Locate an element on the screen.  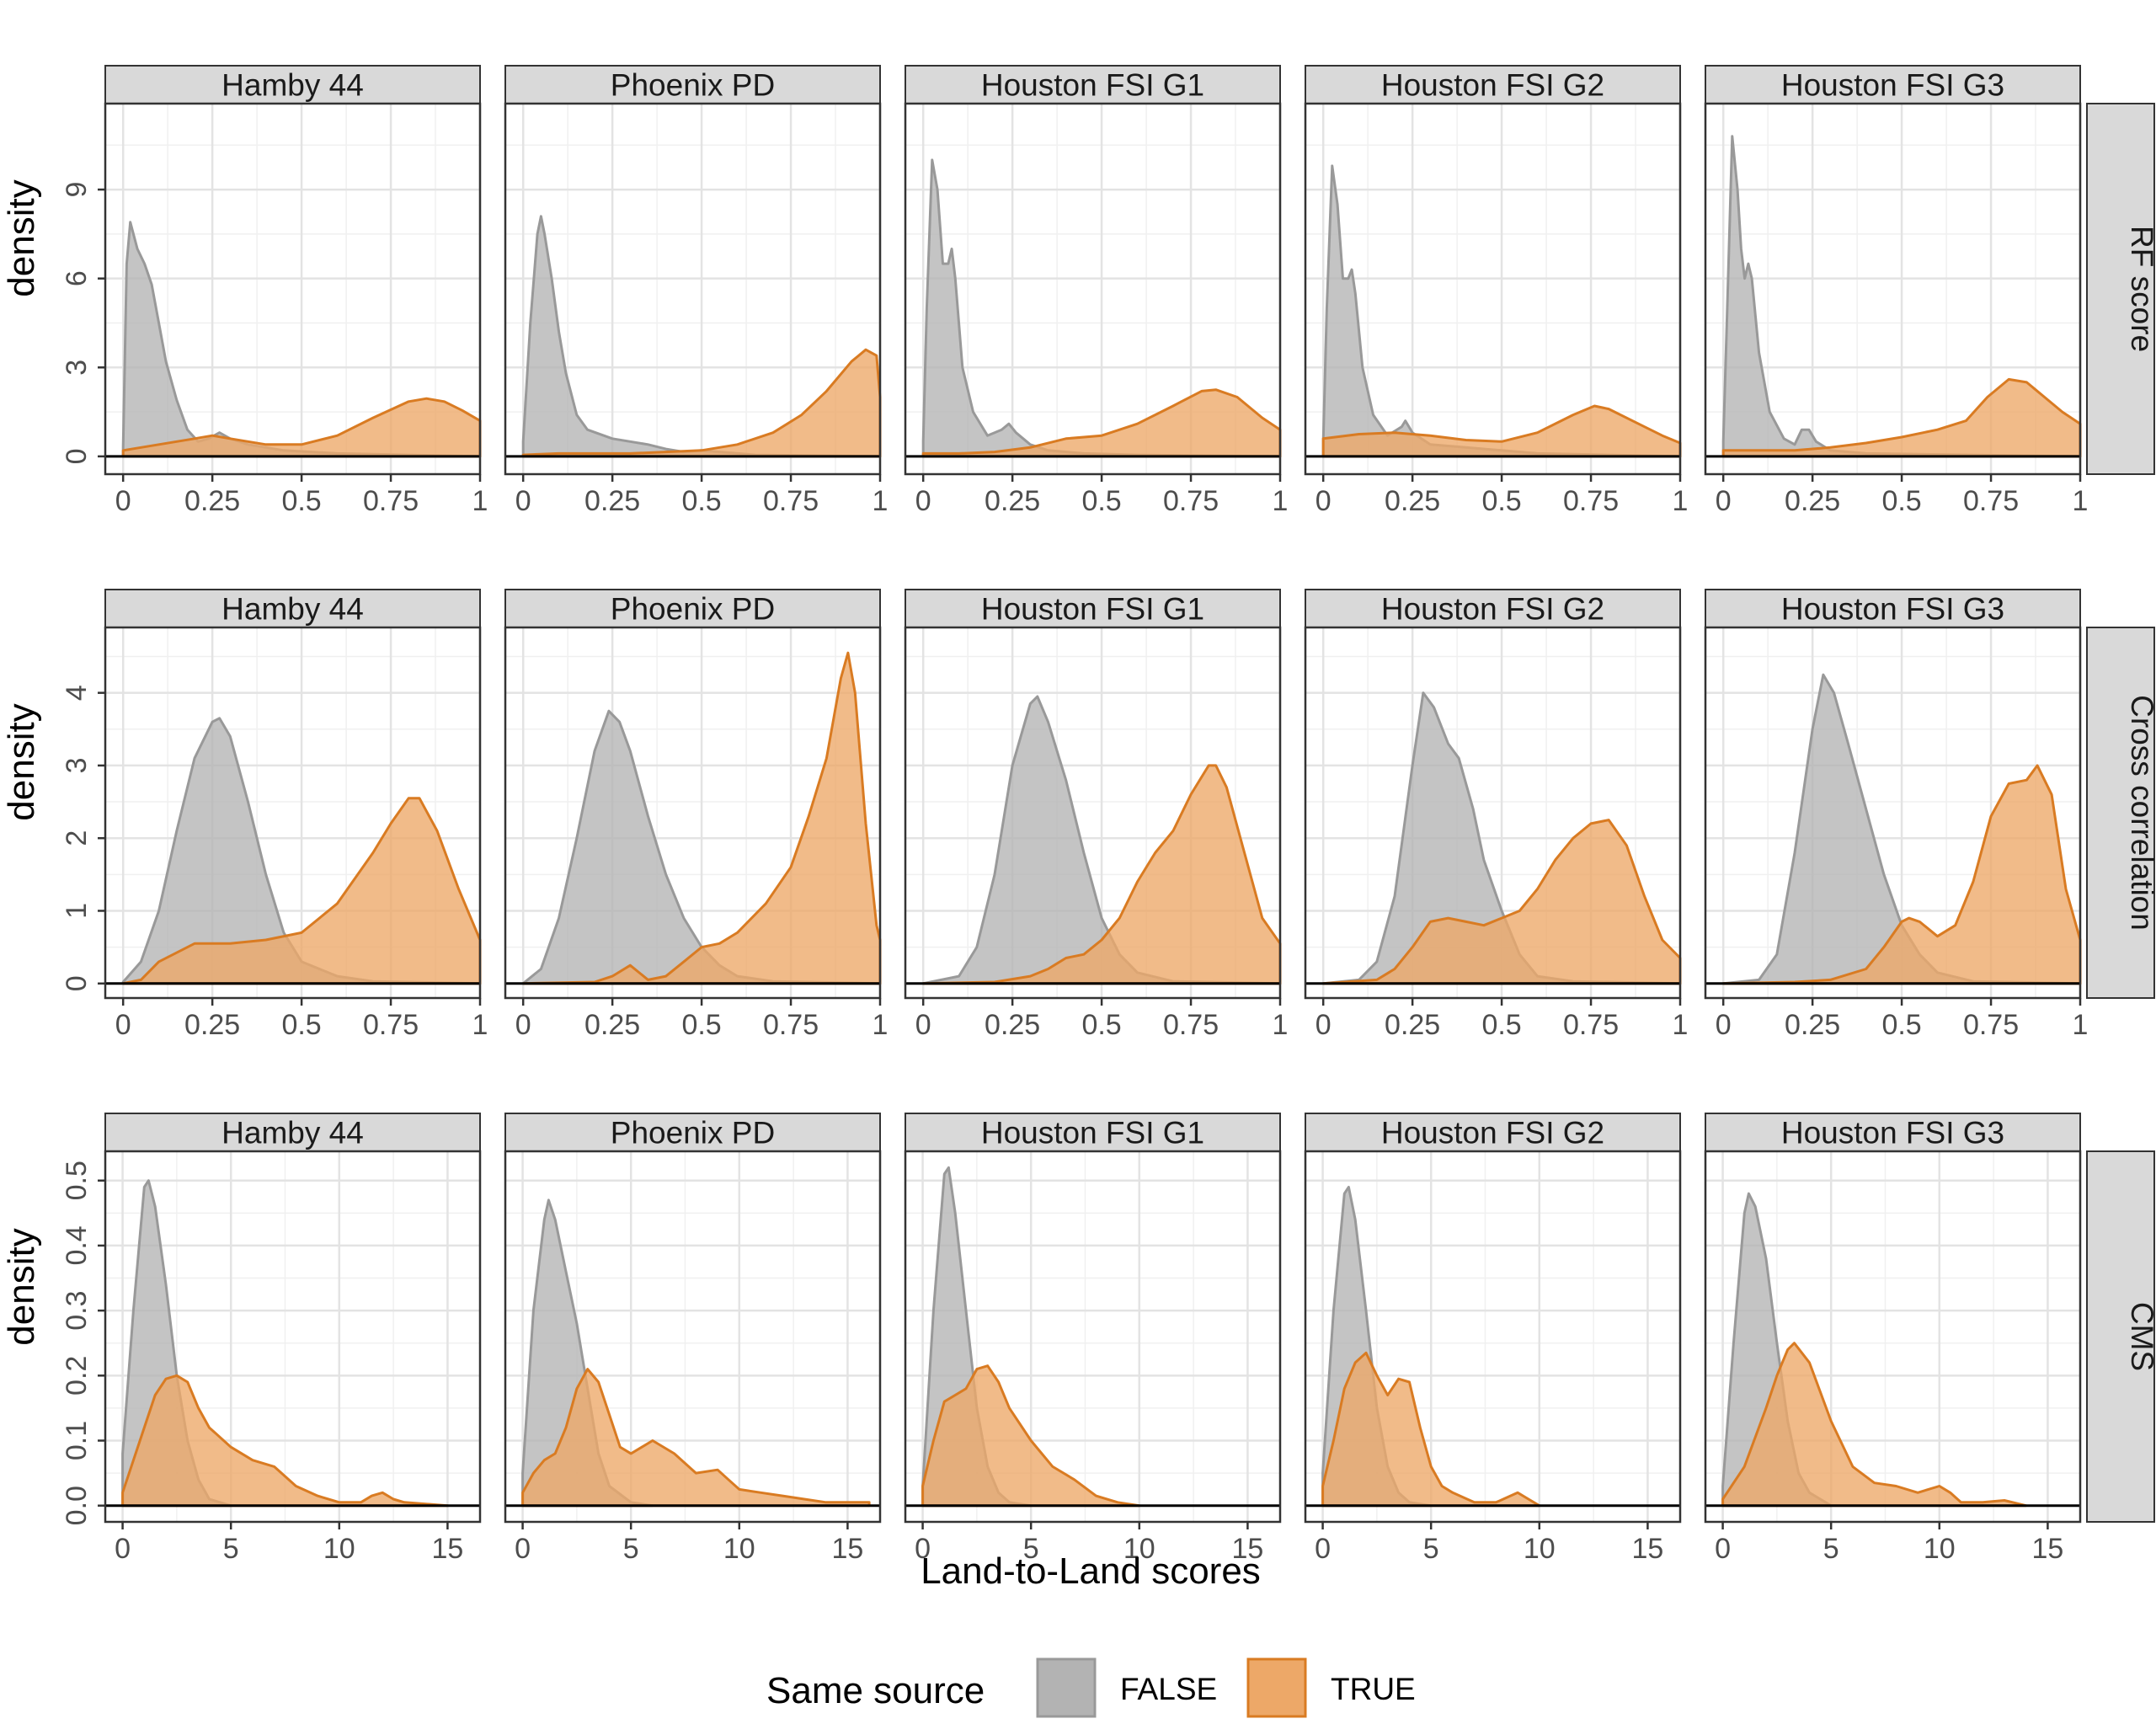
y-tick-label: 6 is located at coordinates (77, 278).